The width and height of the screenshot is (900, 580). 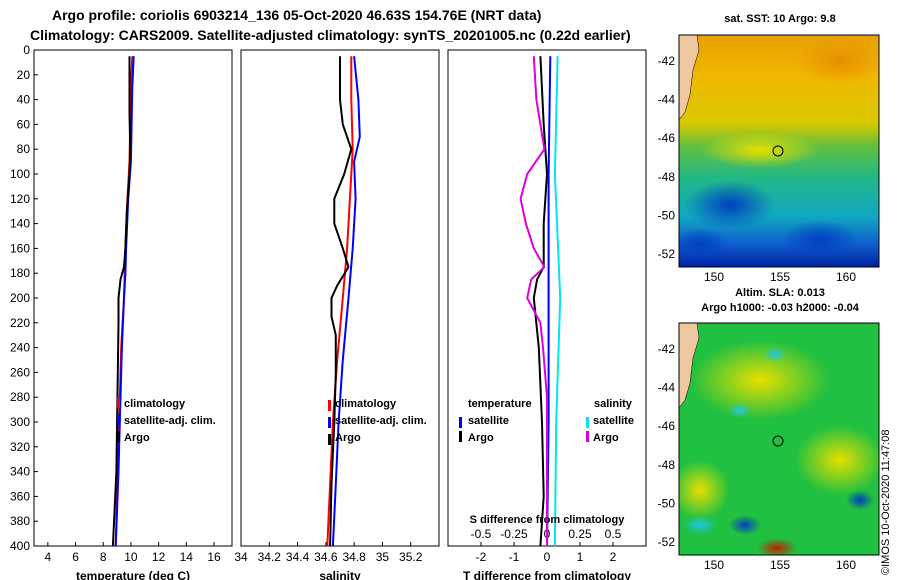 I want to click on y-tick-label: 160, so click(x=20, y=248).